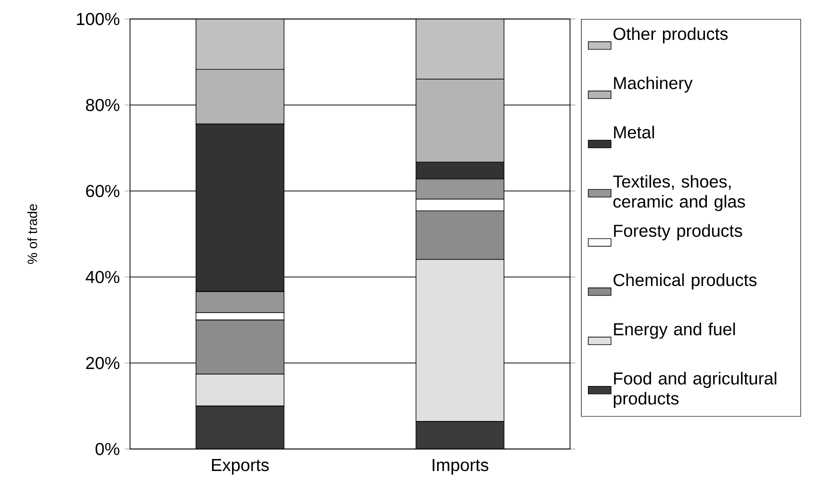 The height and width of the screenshot is (497, 816). Describe the element at coordinates (679, 193) in the screenshot. I see `legend-label: Textiles, shoes, ceramic and glas` at that location.